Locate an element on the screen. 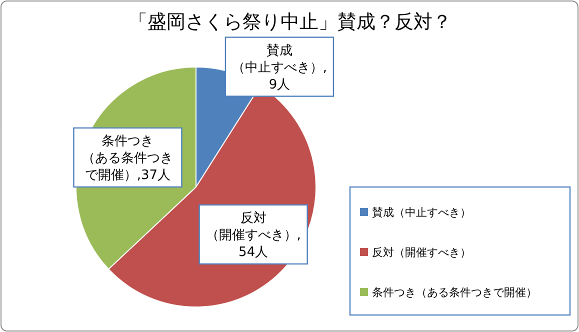 The width and height of the screenshot is (579, 332). legend-label: 条件つき（ある条件つきで開催） is located at coordinates (454, 292).